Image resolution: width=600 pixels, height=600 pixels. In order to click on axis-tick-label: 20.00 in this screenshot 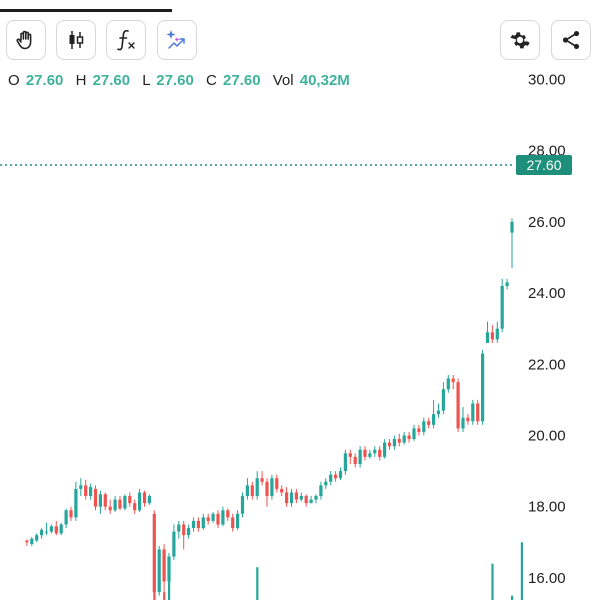, I will do `click(547, 436)`.